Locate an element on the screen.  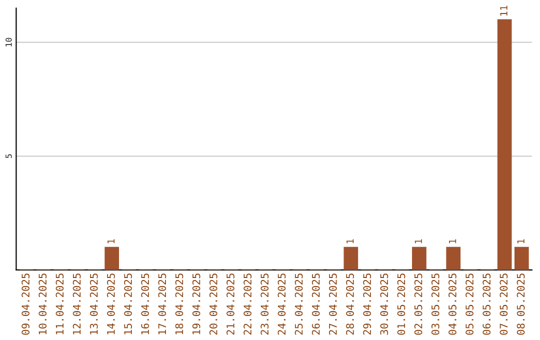
x-tick-label: 25.04.2025 is located at coordinates (298, 304).